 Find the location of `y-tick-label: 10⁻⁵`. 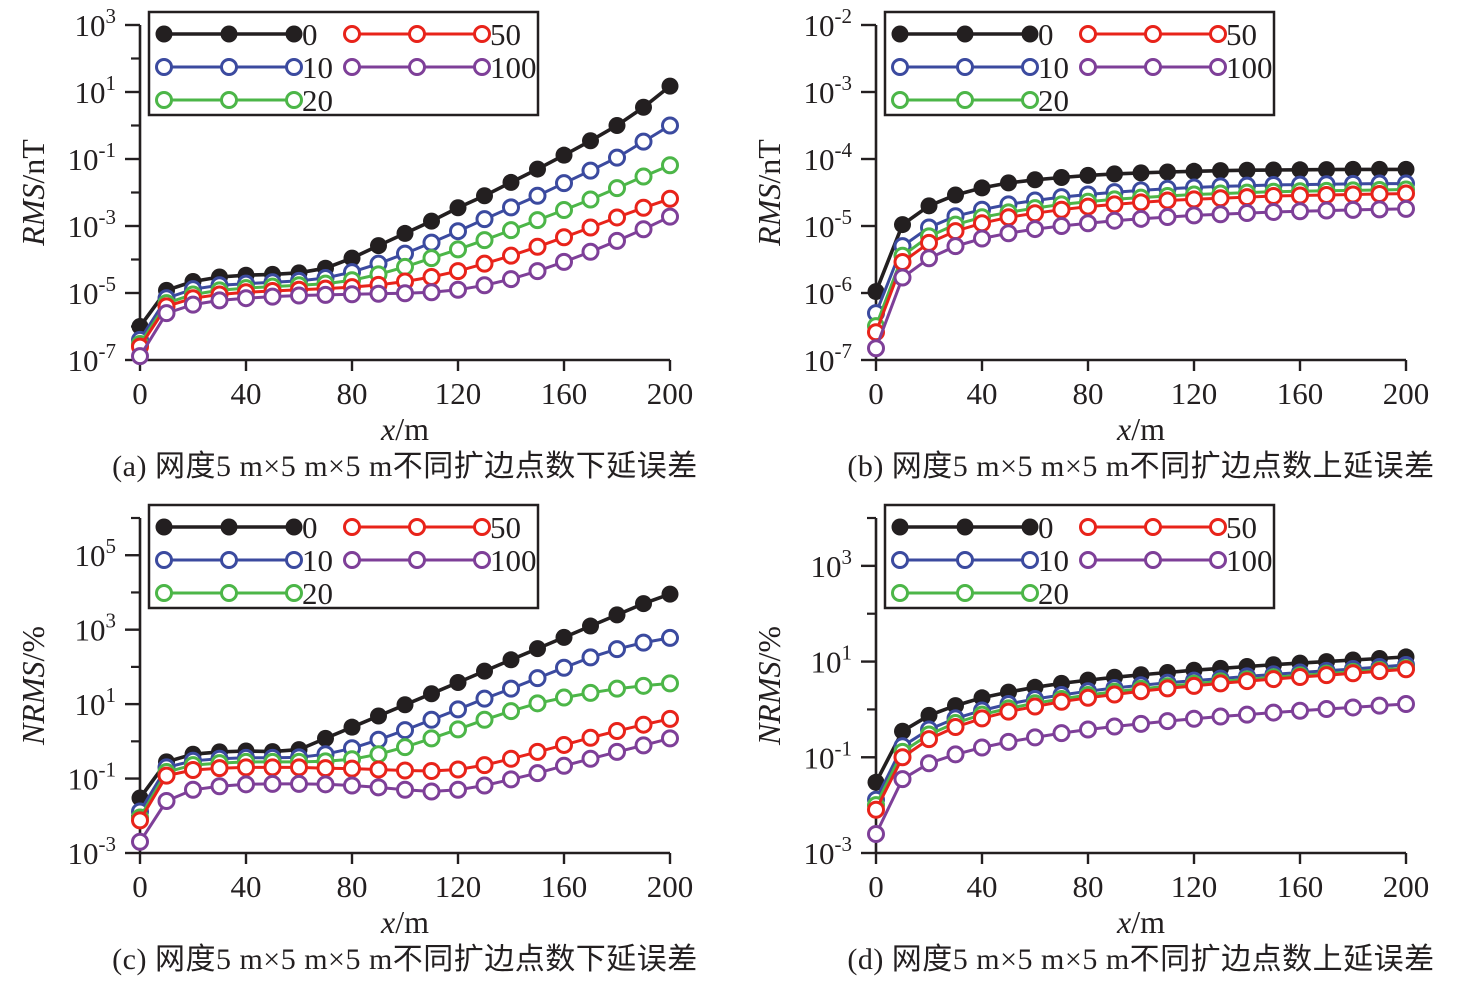

y-tick-label: 10⁻⁵ is located at coordinates (828, 224).